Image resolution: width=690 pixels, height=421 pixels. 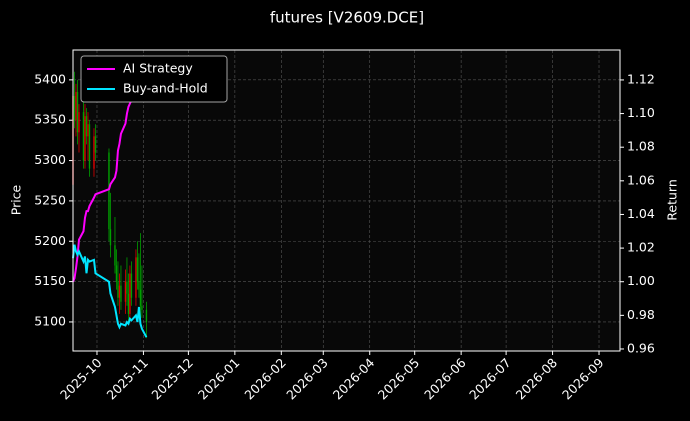 I want to click on y2-tick-label: 1.02, so click(x=641, y=247).